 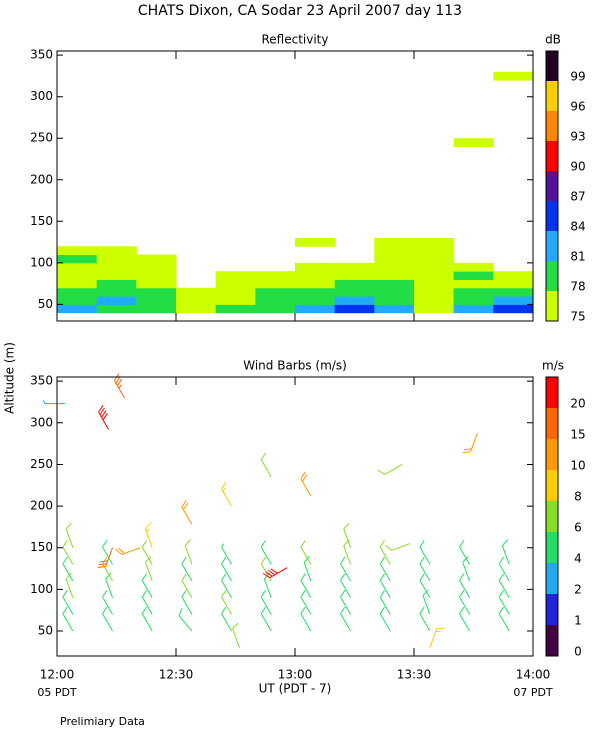 What do you see at coordinates (578, 621) in the screenshot?
I see `colorbar-tick-label: 1` at bounding box center [578, 621].